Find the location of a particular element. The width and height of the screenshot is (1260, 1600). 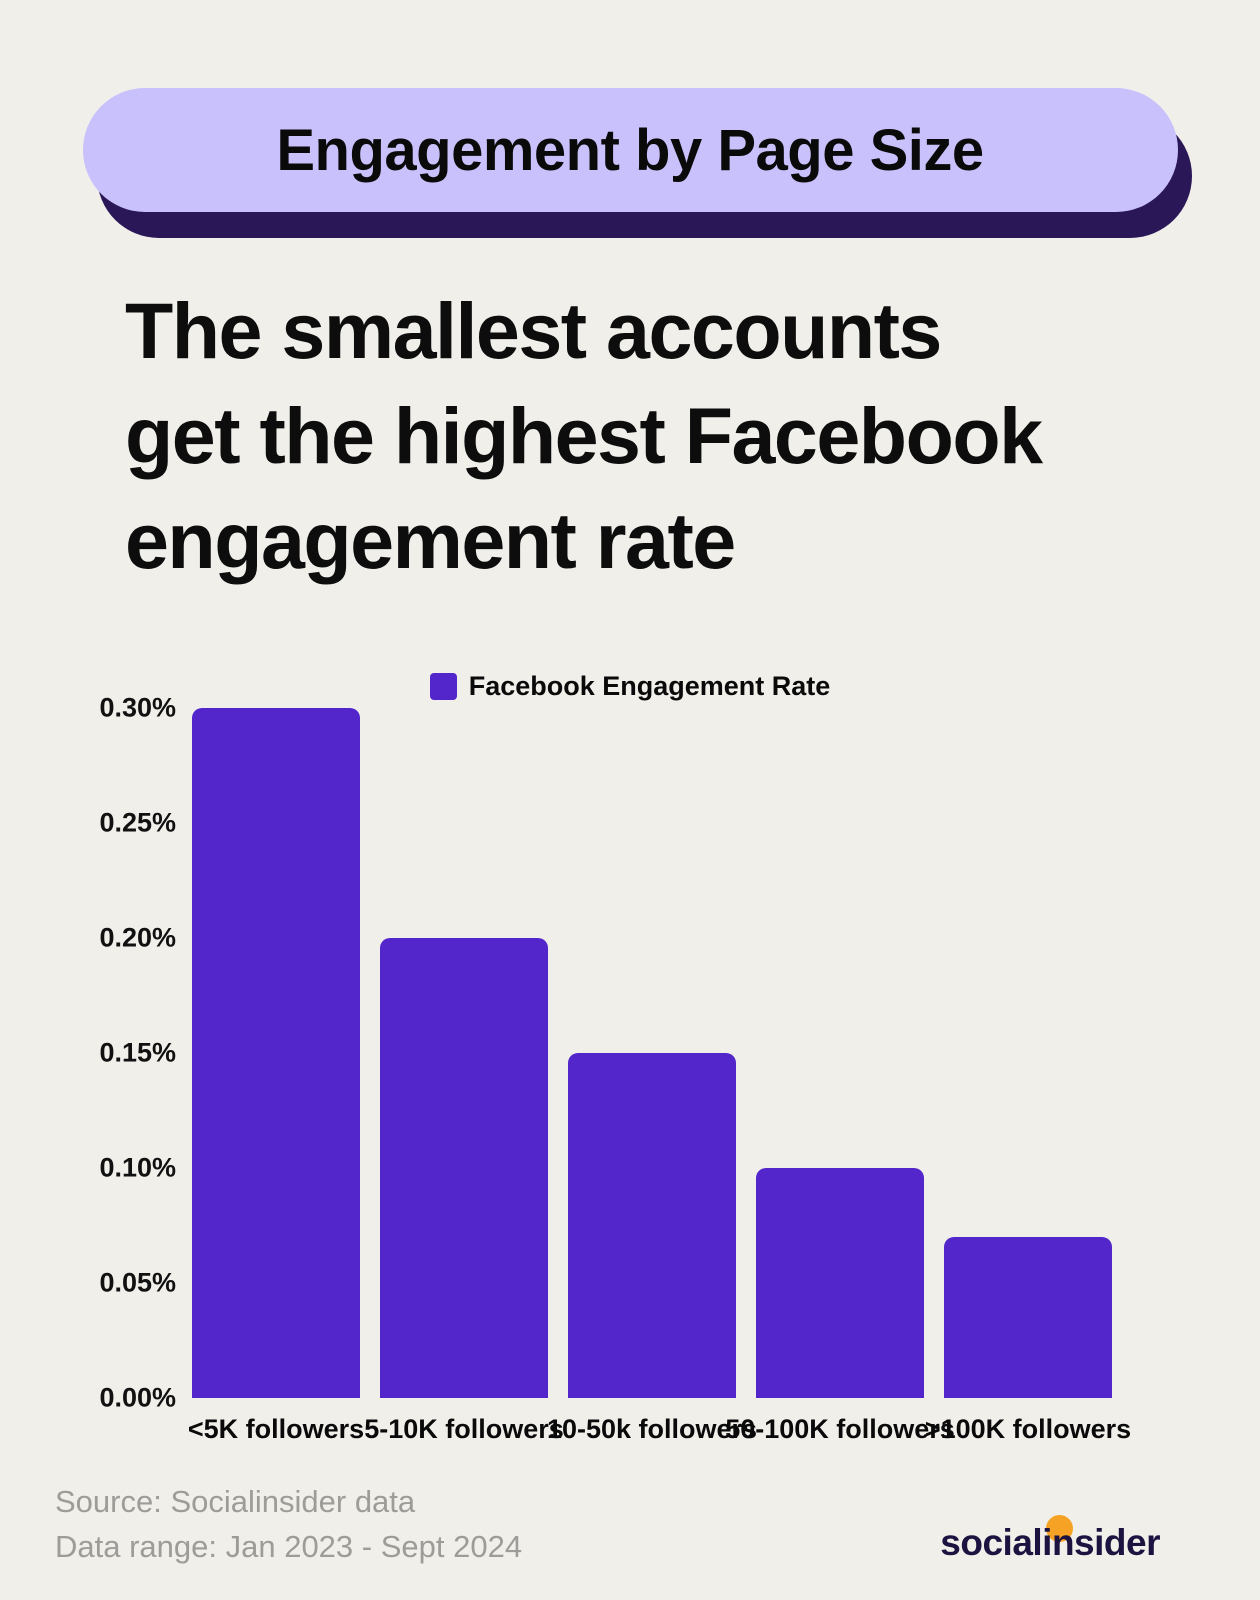

y-tick-label: 0.00% is located at coordinates (137, 1397).